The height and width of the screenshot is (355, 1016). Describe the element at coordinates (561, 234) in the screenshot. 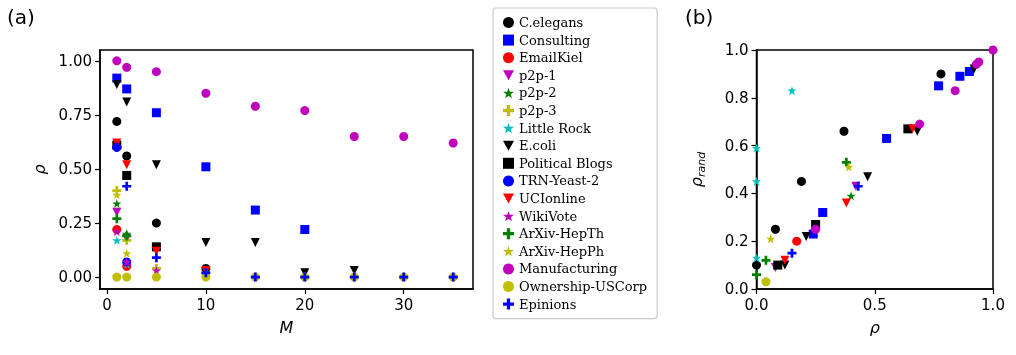

I see `legend-label: ArXiv-HepTh` at that location.